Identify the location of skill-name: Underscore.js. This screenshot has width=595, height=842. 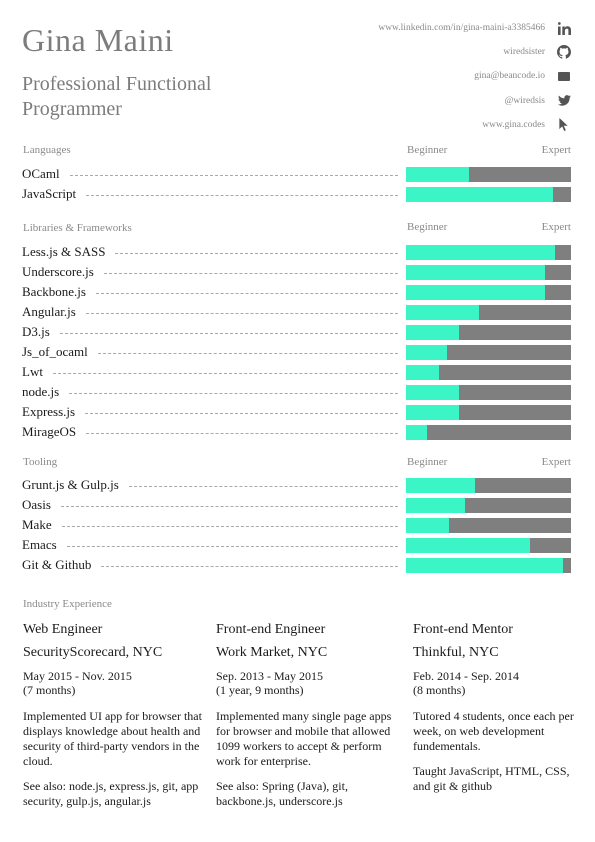
(58, 271).